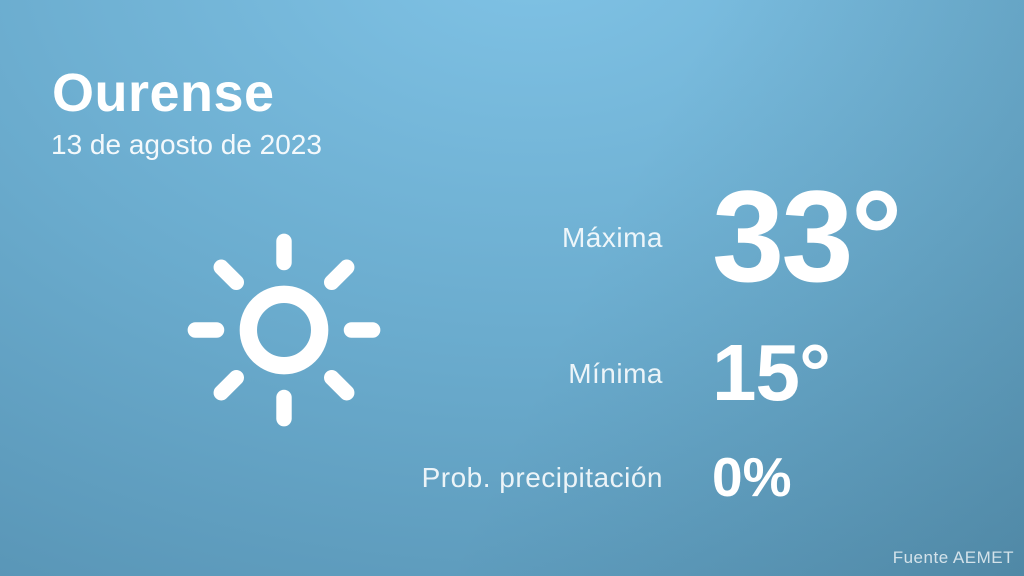 This screenshot has height=576, width=1024. I want to click on min-temp-value: 15°, so click(771, 372).